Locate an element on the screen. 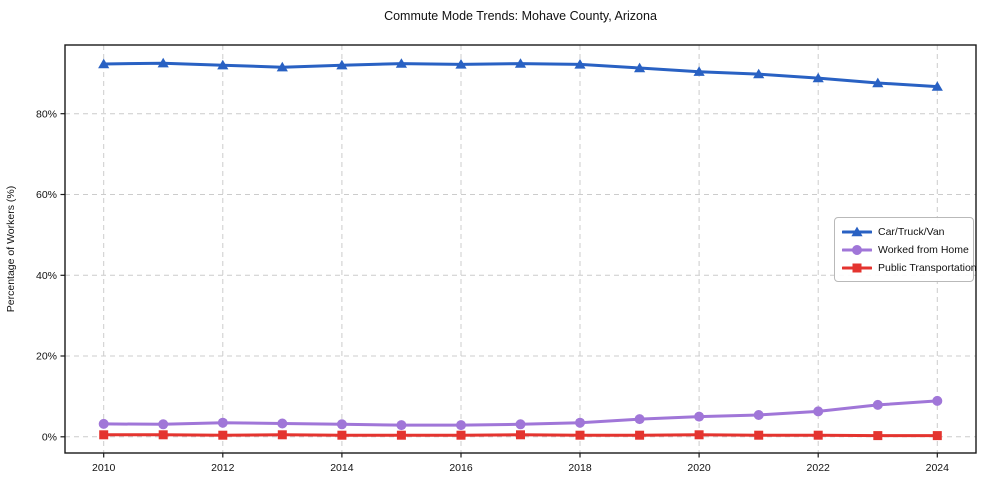 This screenshot has height=490, width=990. svg-text: 20% is located at coordinates (46, 357).